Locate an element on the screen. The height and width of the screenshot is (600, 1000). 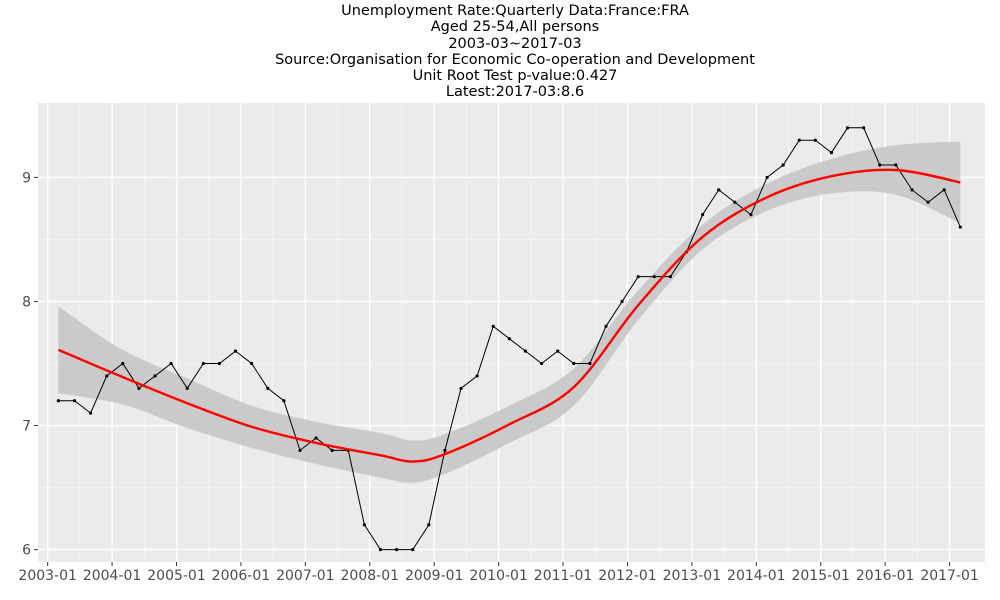
x-tick-label: 2010-01 is located at coordinates (498, 576).